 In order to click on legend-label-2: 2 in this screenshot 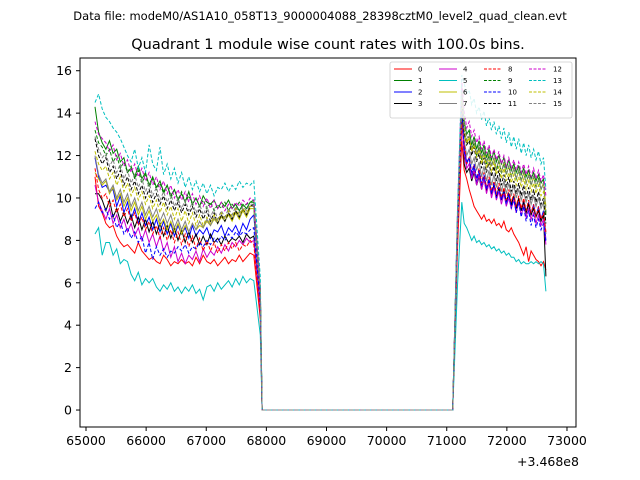, I will do `click(420, 93)`.